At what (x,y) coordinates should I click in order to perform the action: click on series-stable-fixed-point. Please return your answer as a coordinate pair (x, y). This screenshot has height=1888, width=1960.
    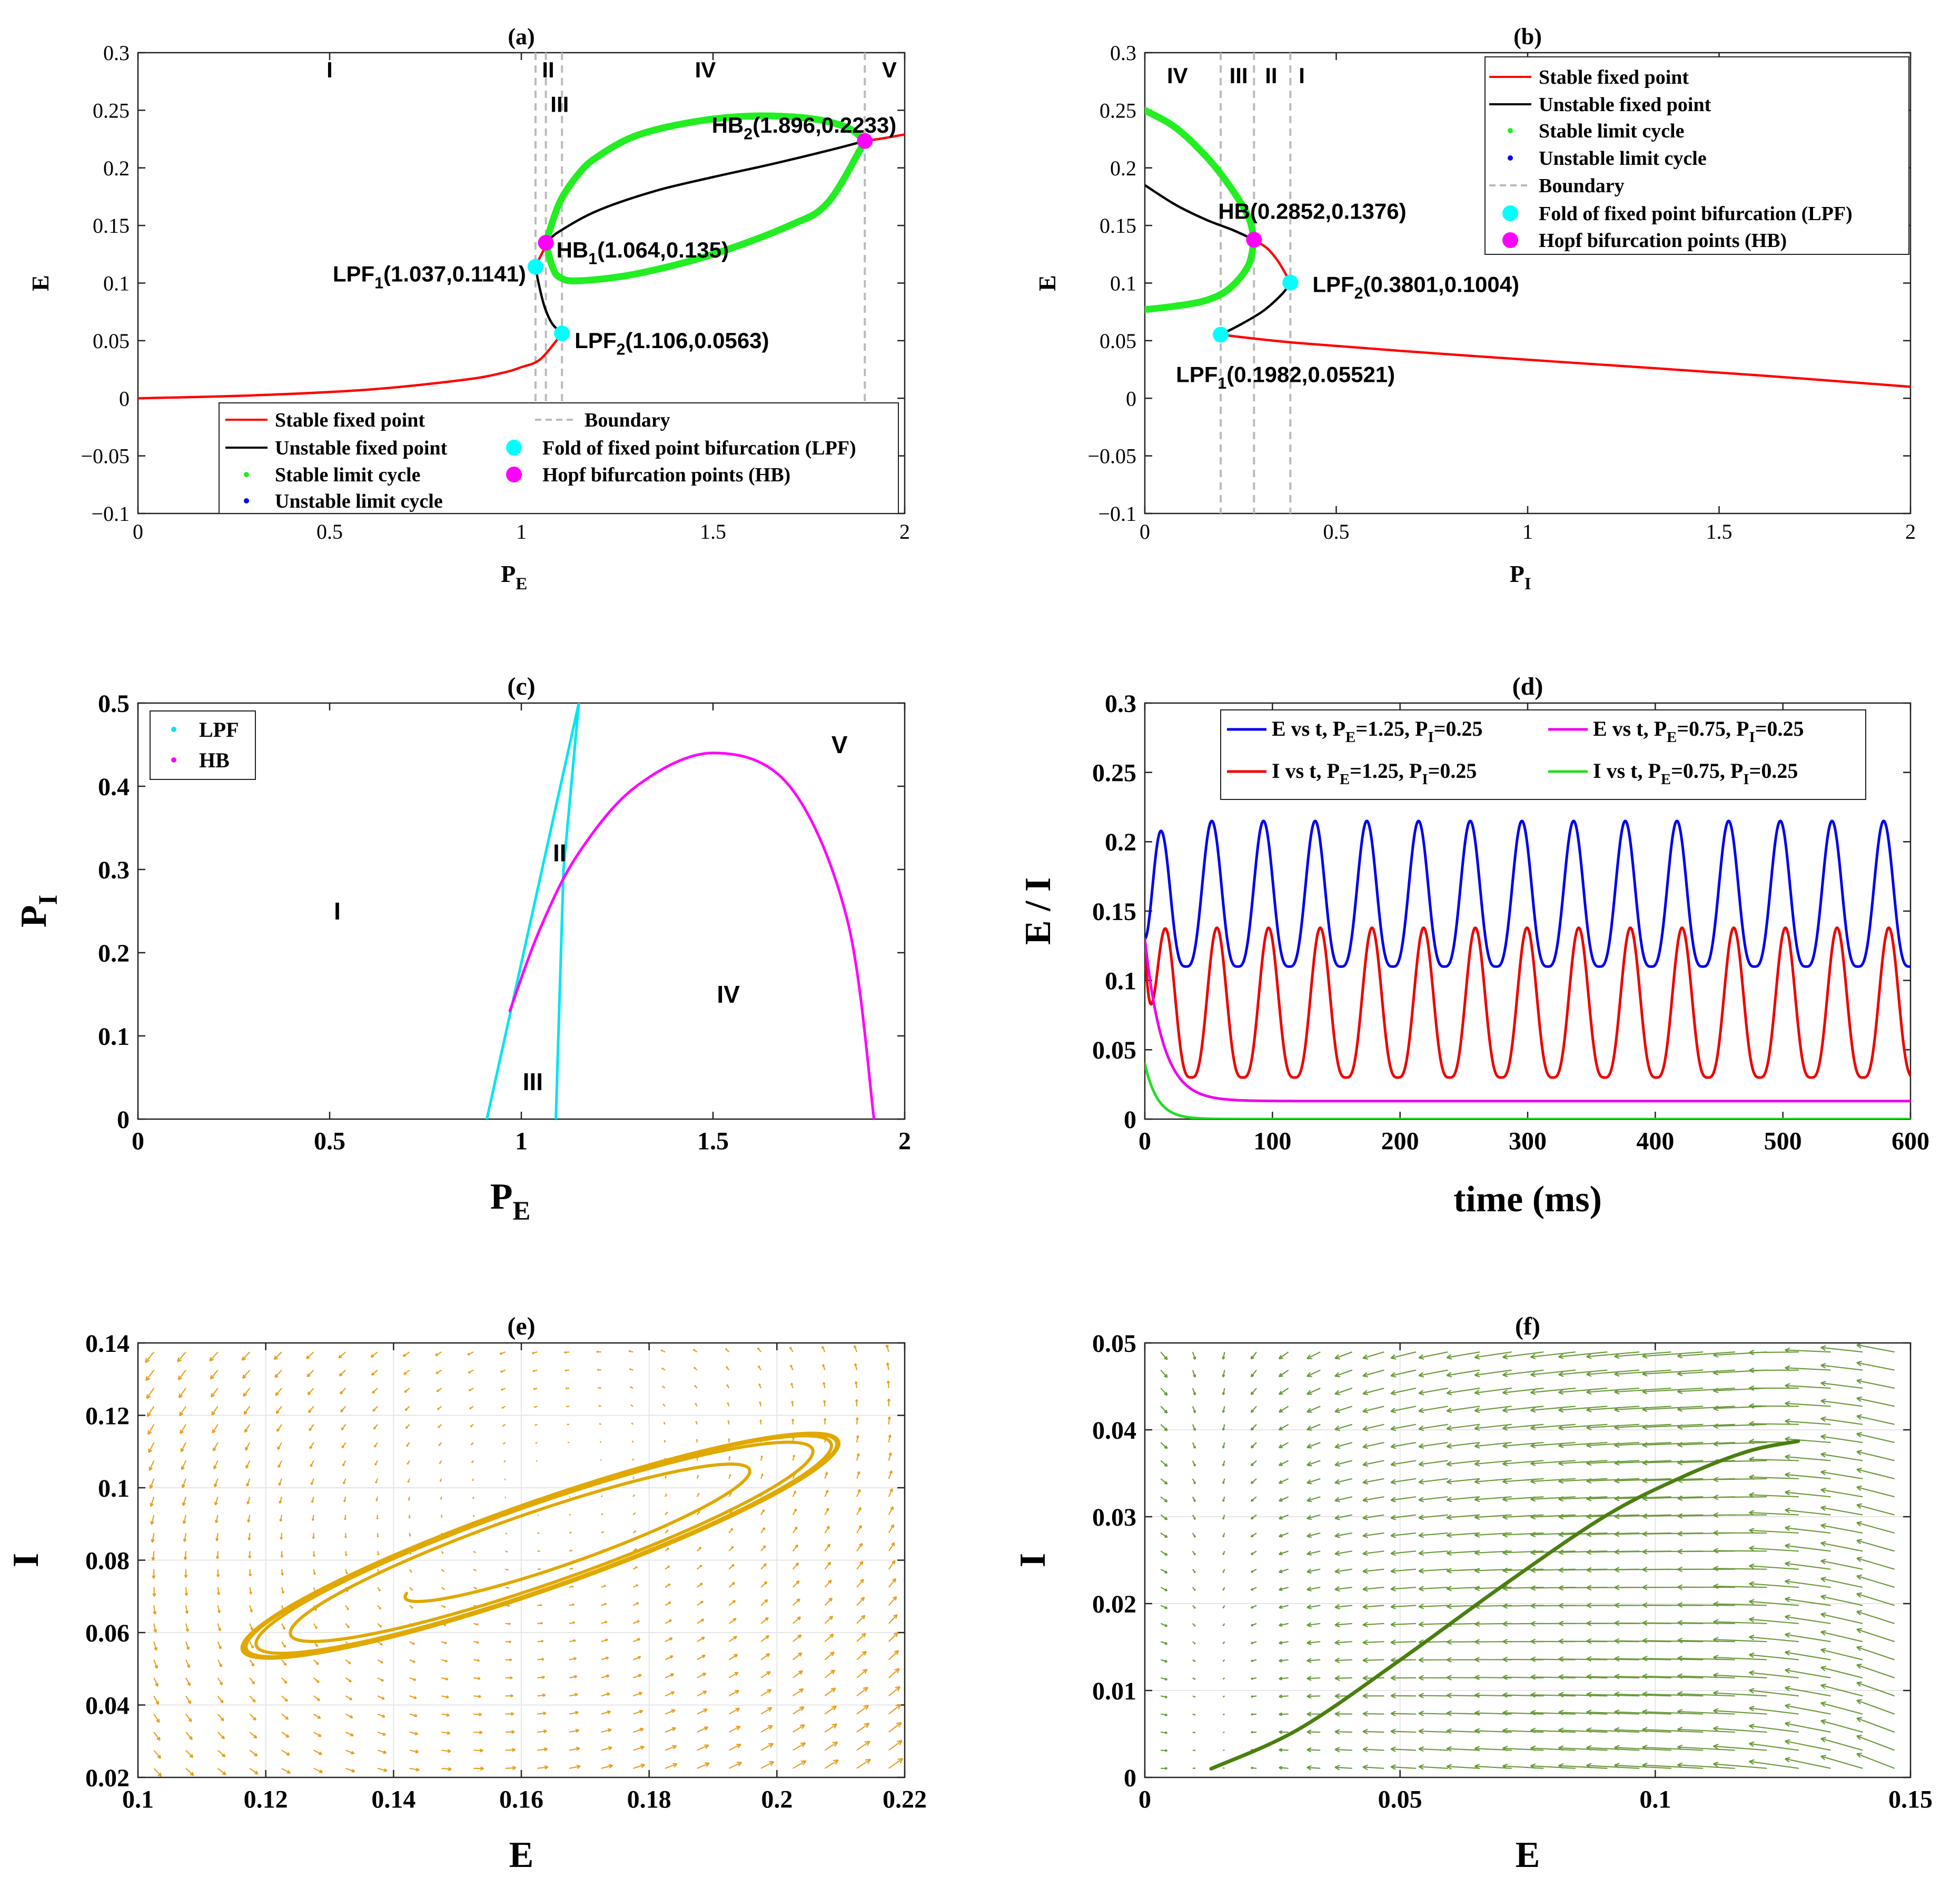
    Looking at the image, I should click on (351, 366).